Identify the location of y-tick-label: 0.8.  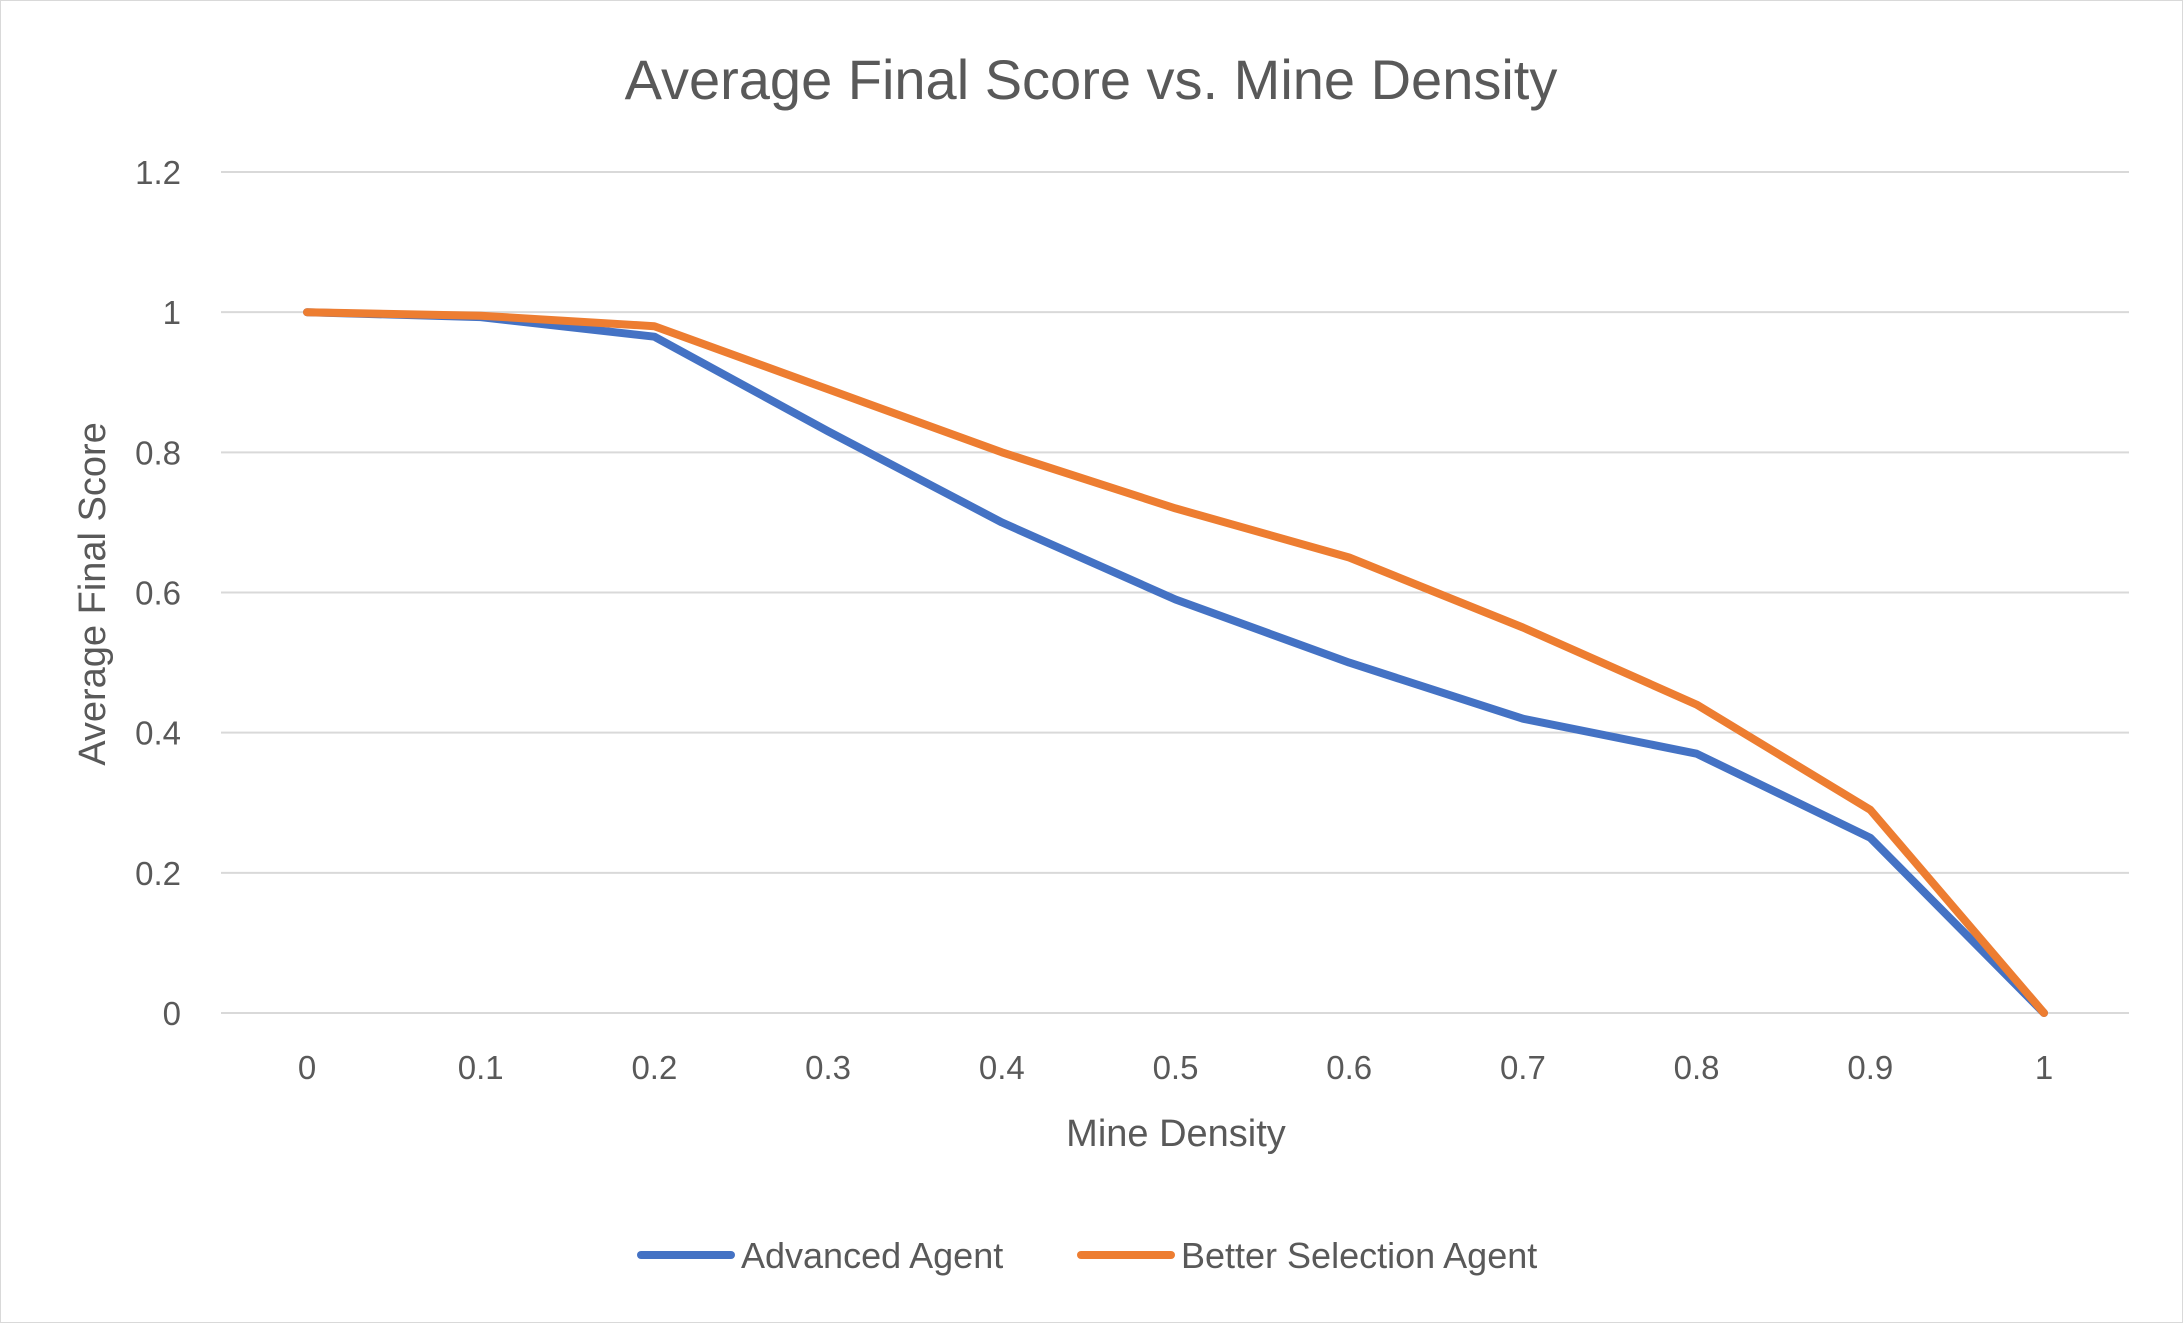
(158, 452).